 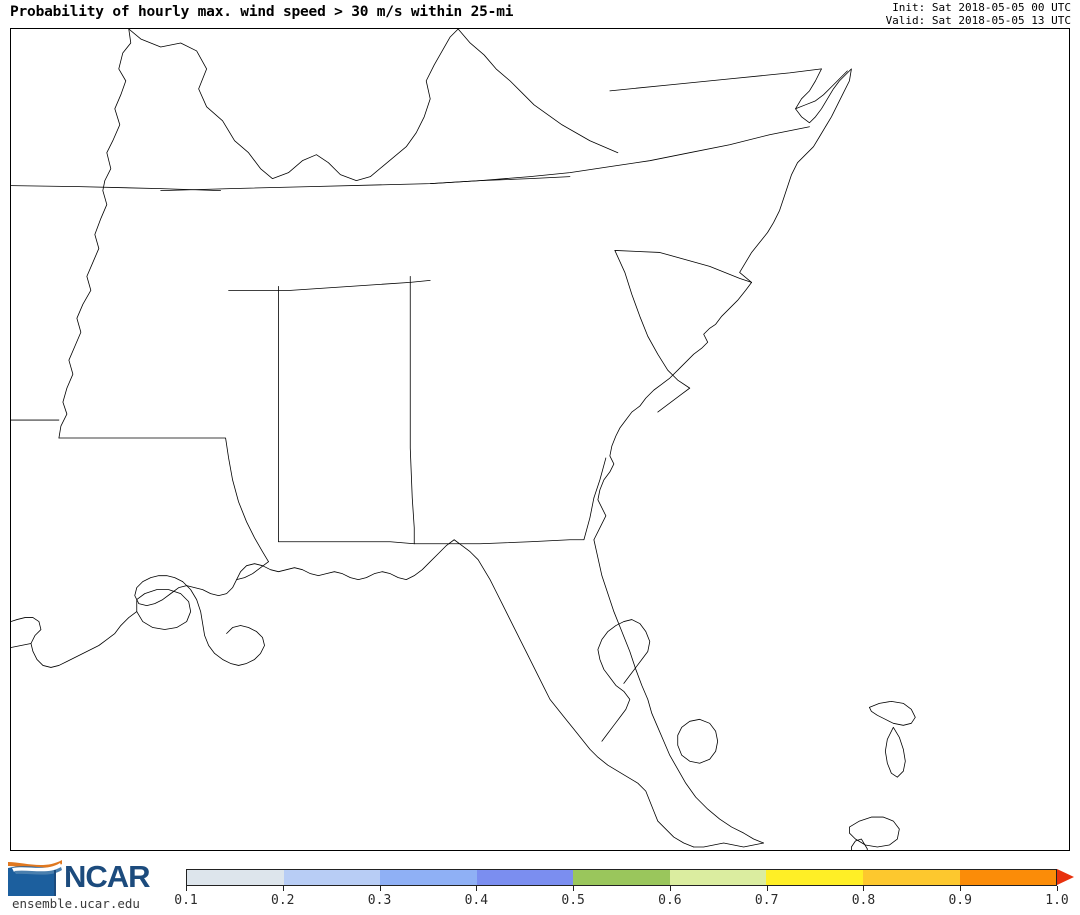 What do you see at coordinates (476, 900) in the screenshot?
I see `colorbar-tick-label: 0.4` at bounding box center [476, 900].